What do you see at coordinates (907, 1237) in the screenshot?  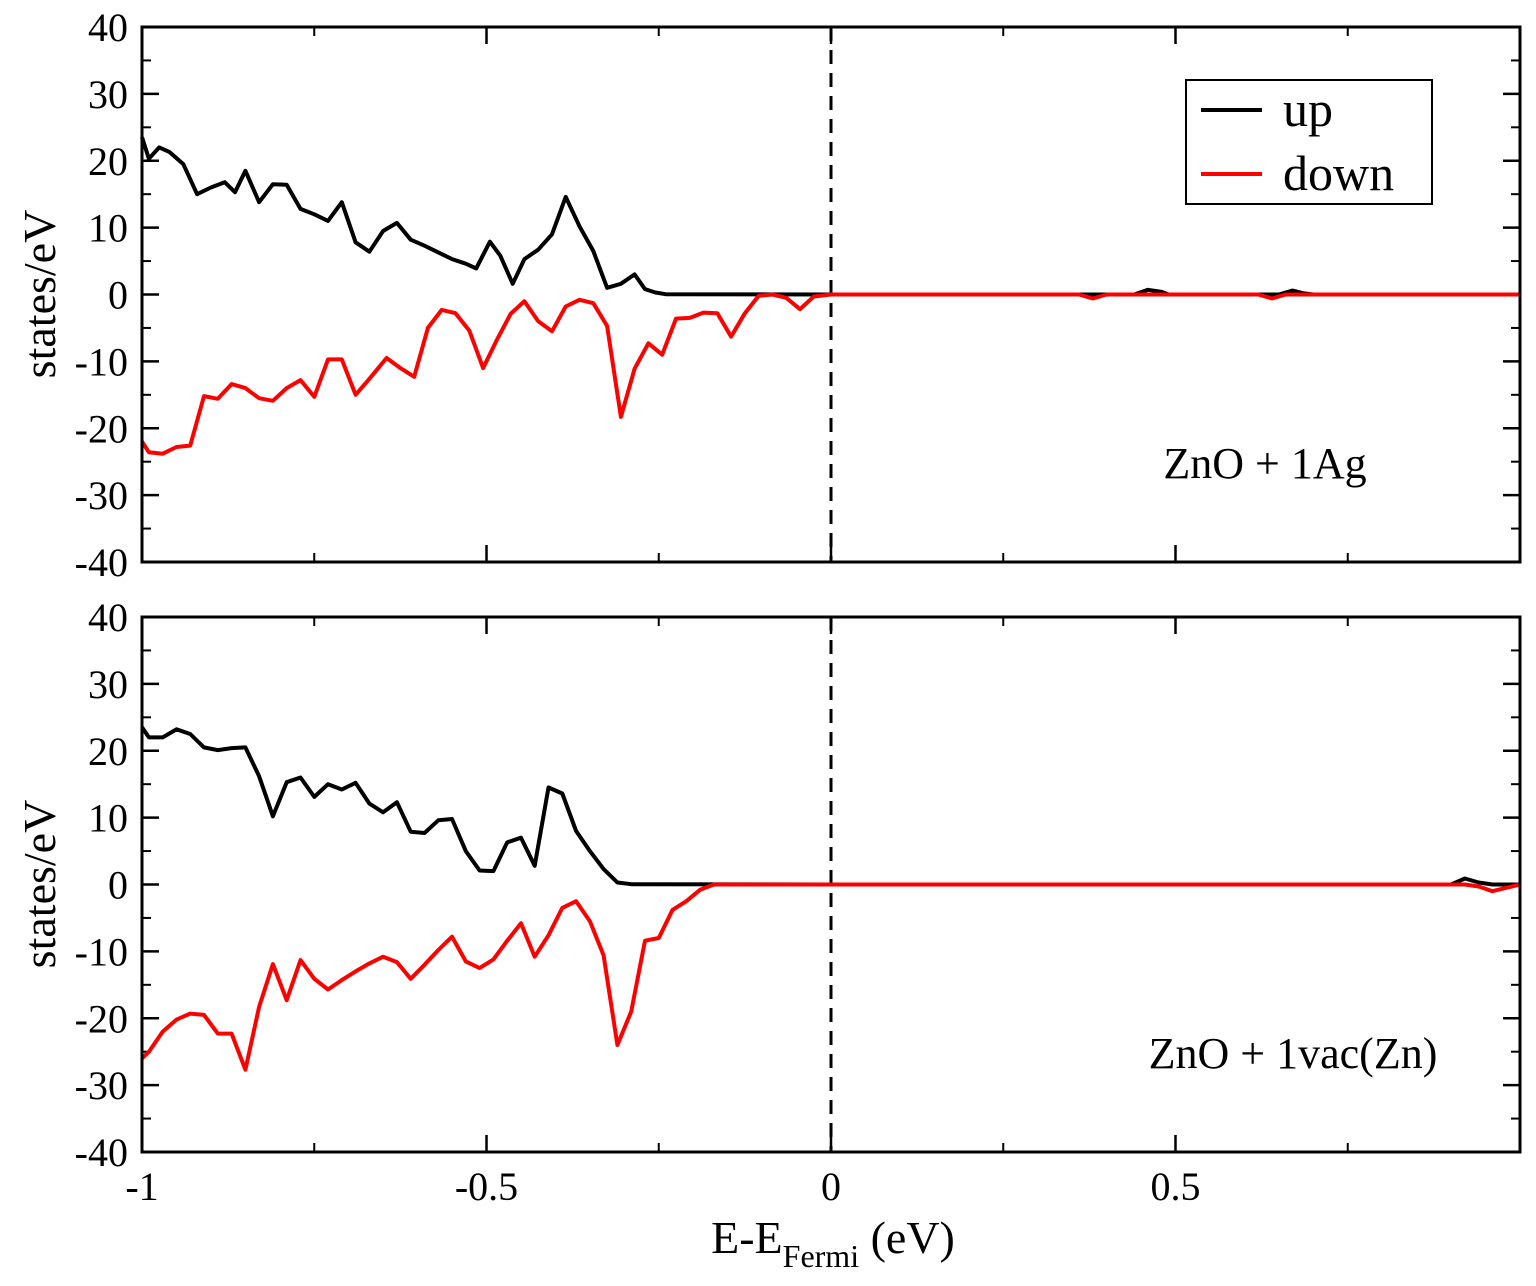 I see `x-axis-title-tail: (eV)` at bounding box center [907, 1237].